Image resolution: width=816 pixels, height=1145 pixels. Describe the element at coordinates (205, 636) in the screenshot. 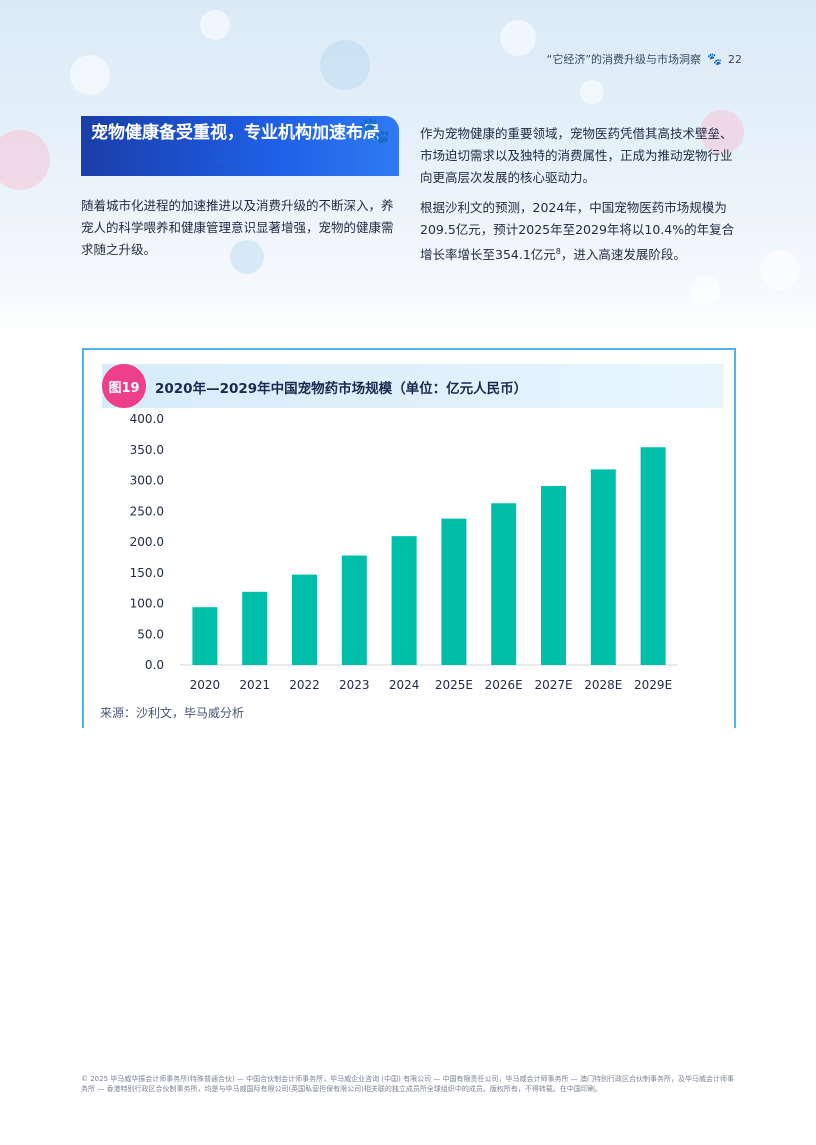

I see `bar-2020` at that location.